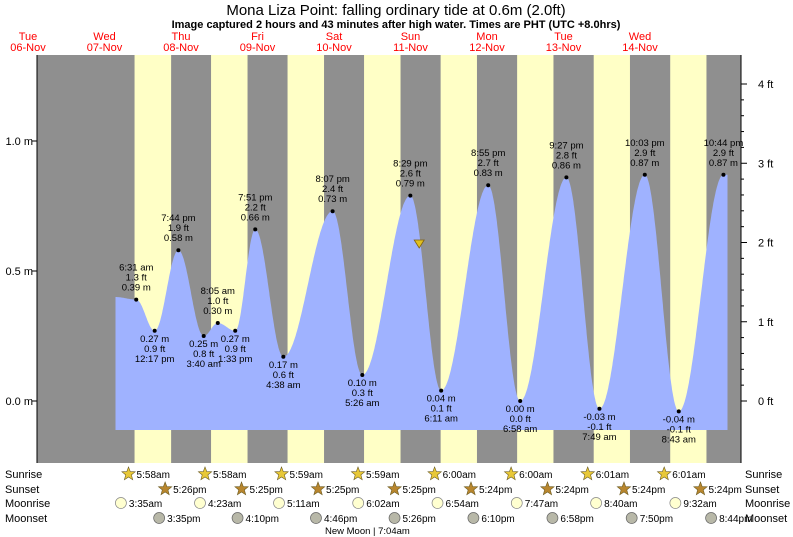 The width and height of the screenshot is (793, 537). Describe the element at coordinates (488, 163) in the screenshot. I see `high-tide-label: 8:55 pm2.7 ft0.83 m` at that location.